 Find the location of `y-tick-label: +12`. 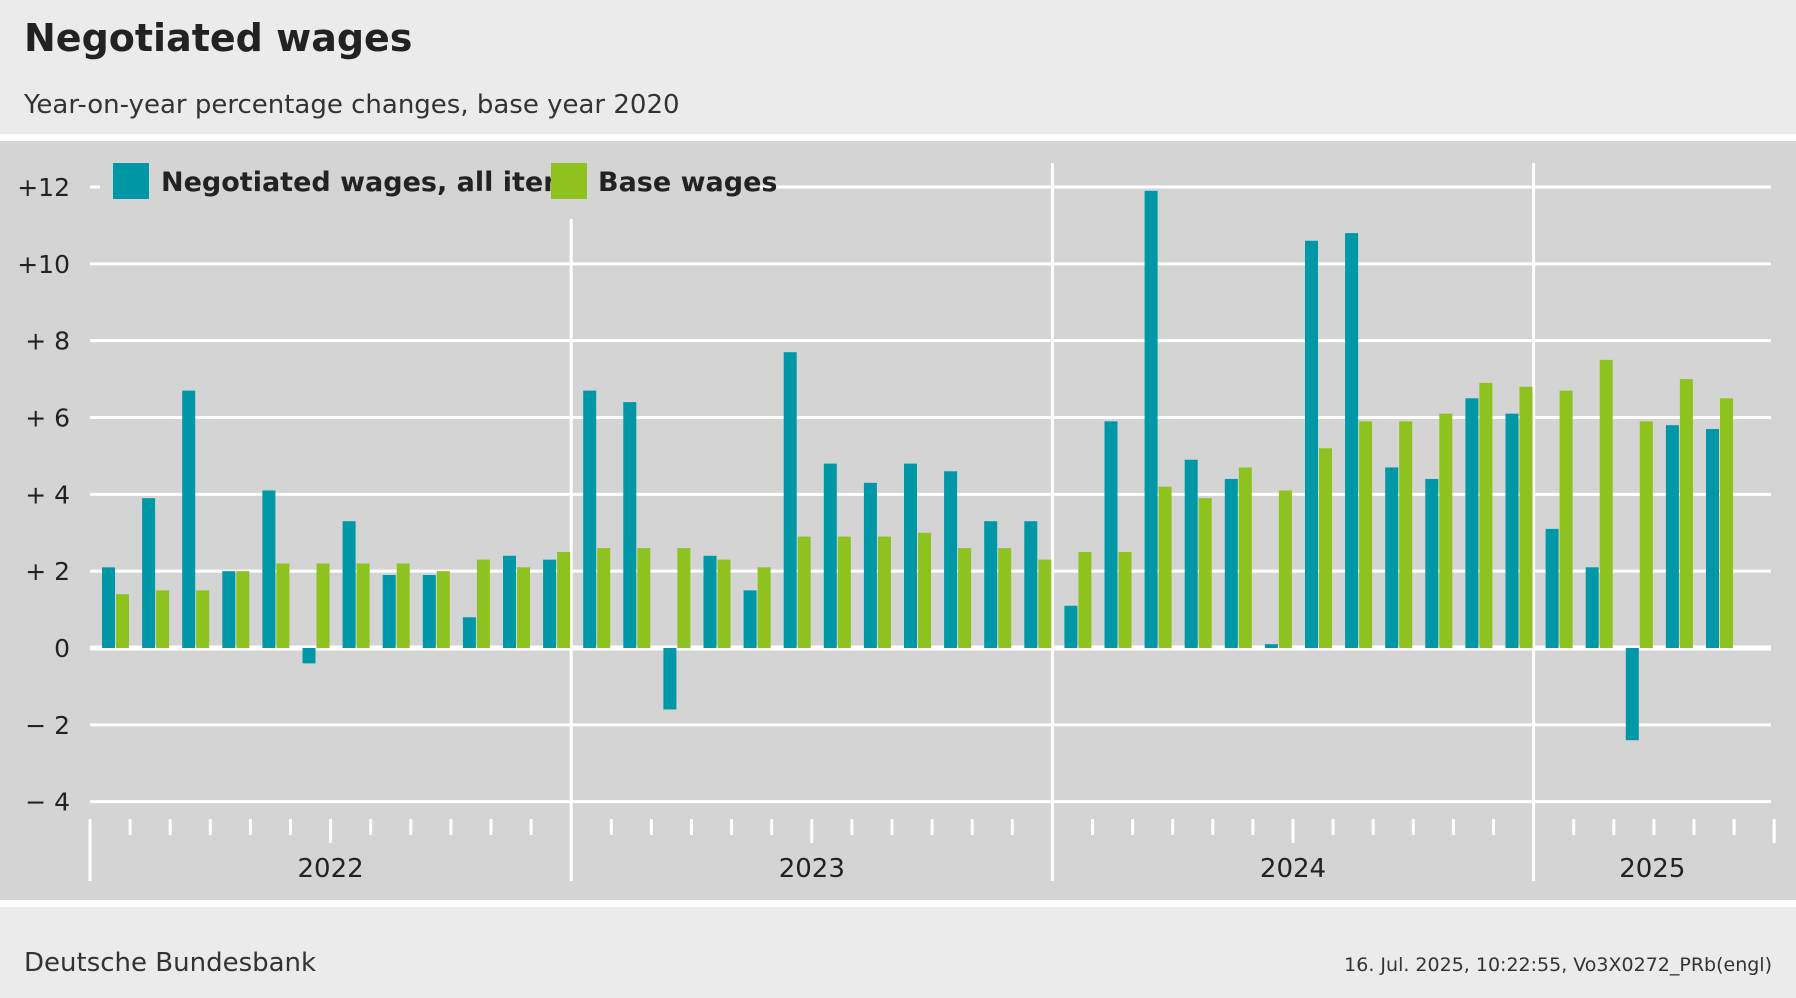

y-tick-label: +12 is located at coordinates (43, 187).